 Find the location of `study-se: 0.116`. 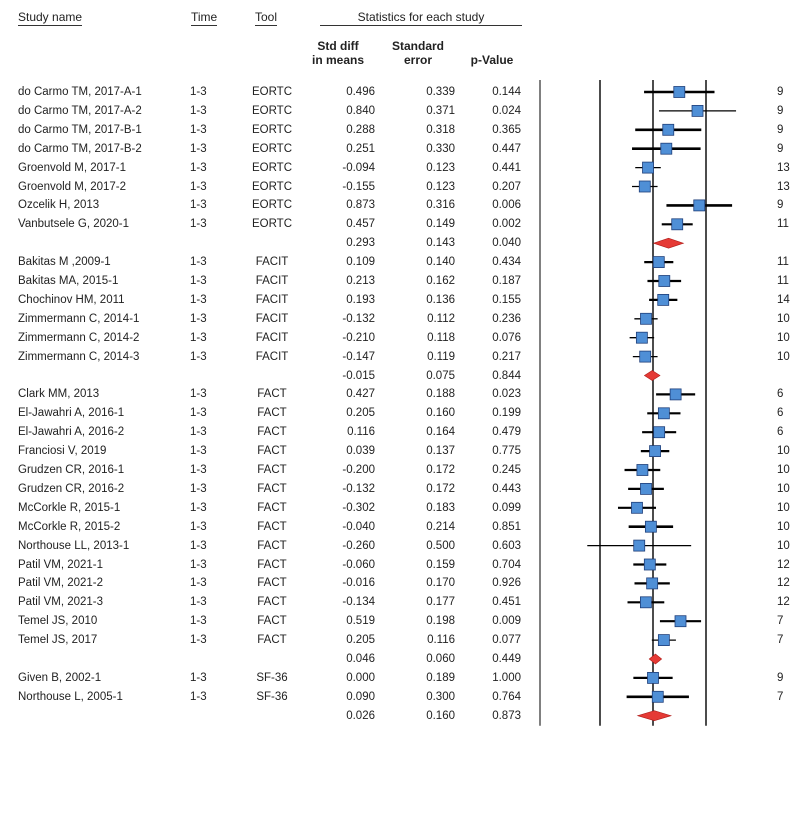

study-se: 0.116 is located at coordinates (441, 640).